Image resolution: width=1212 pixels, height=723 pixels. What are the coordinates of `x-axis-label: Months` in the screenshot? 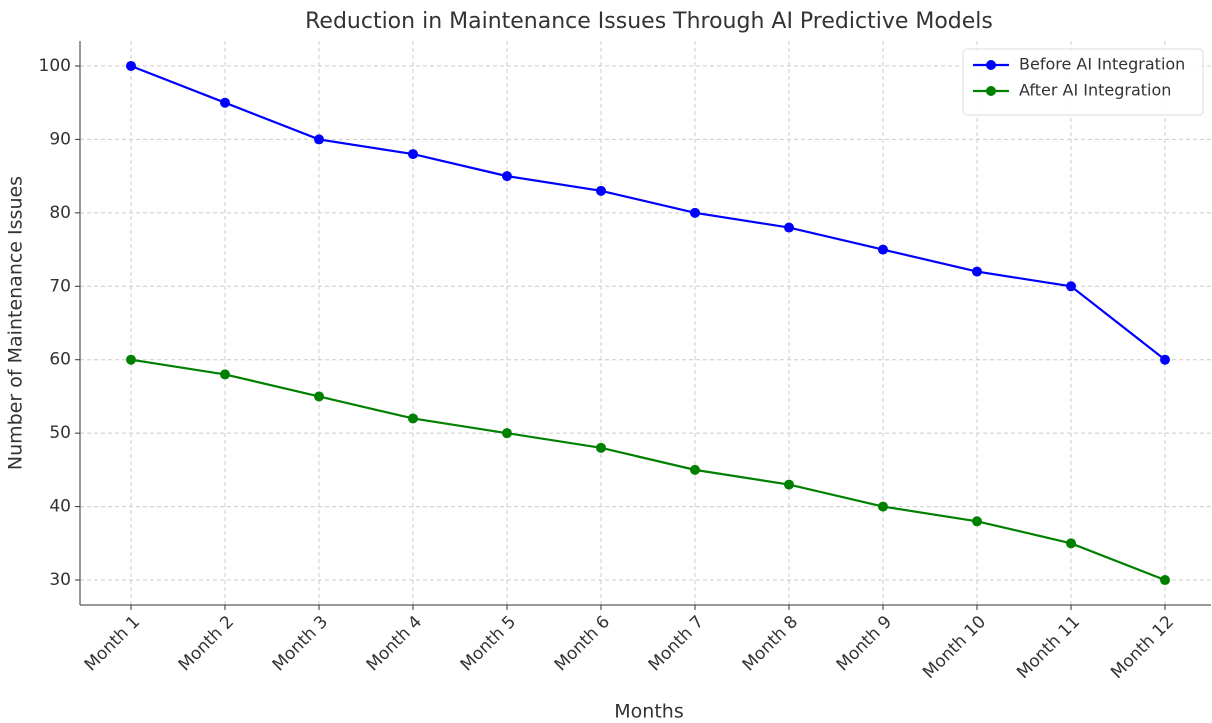 It's located at (648, 712).